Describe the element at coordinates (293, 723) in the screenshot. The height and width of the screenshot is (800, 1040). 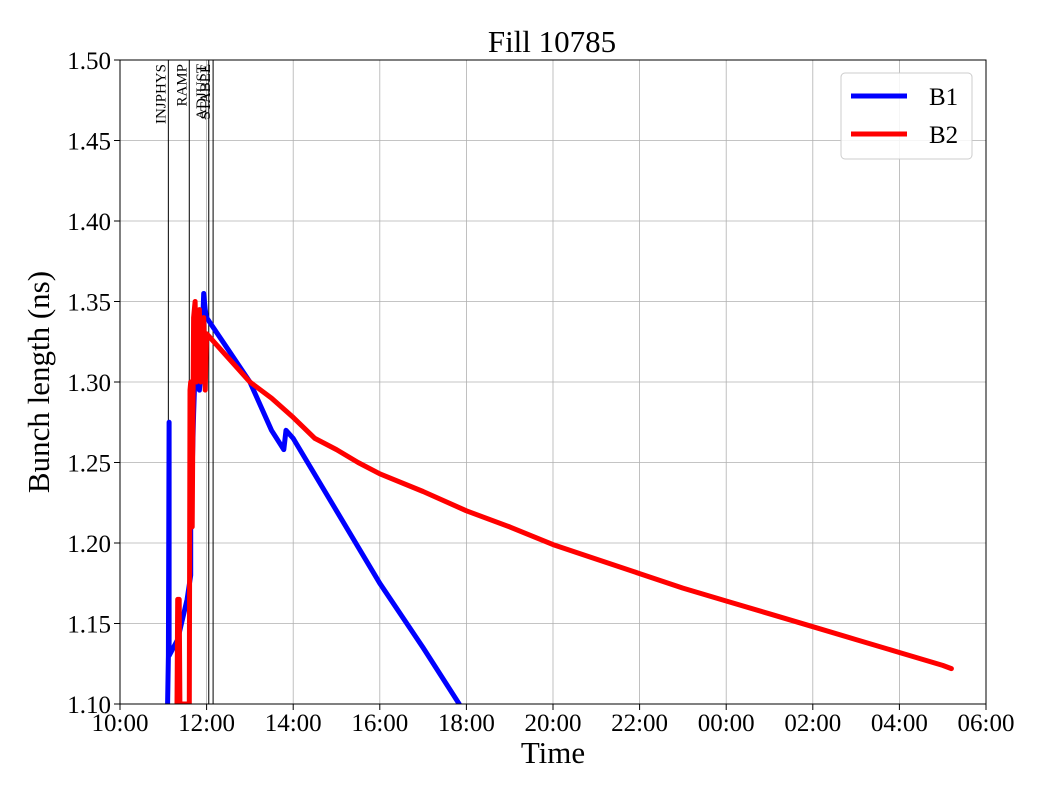
I see `x-tick-label: 14:00` at that location.